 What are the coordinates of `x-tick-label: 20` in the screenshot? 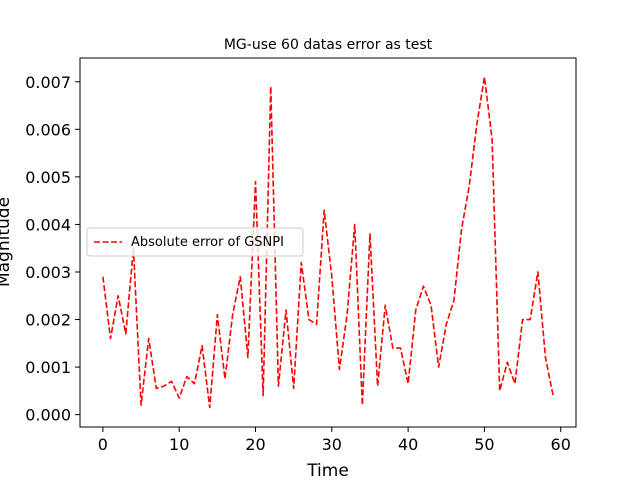 It's located at (255, 444).